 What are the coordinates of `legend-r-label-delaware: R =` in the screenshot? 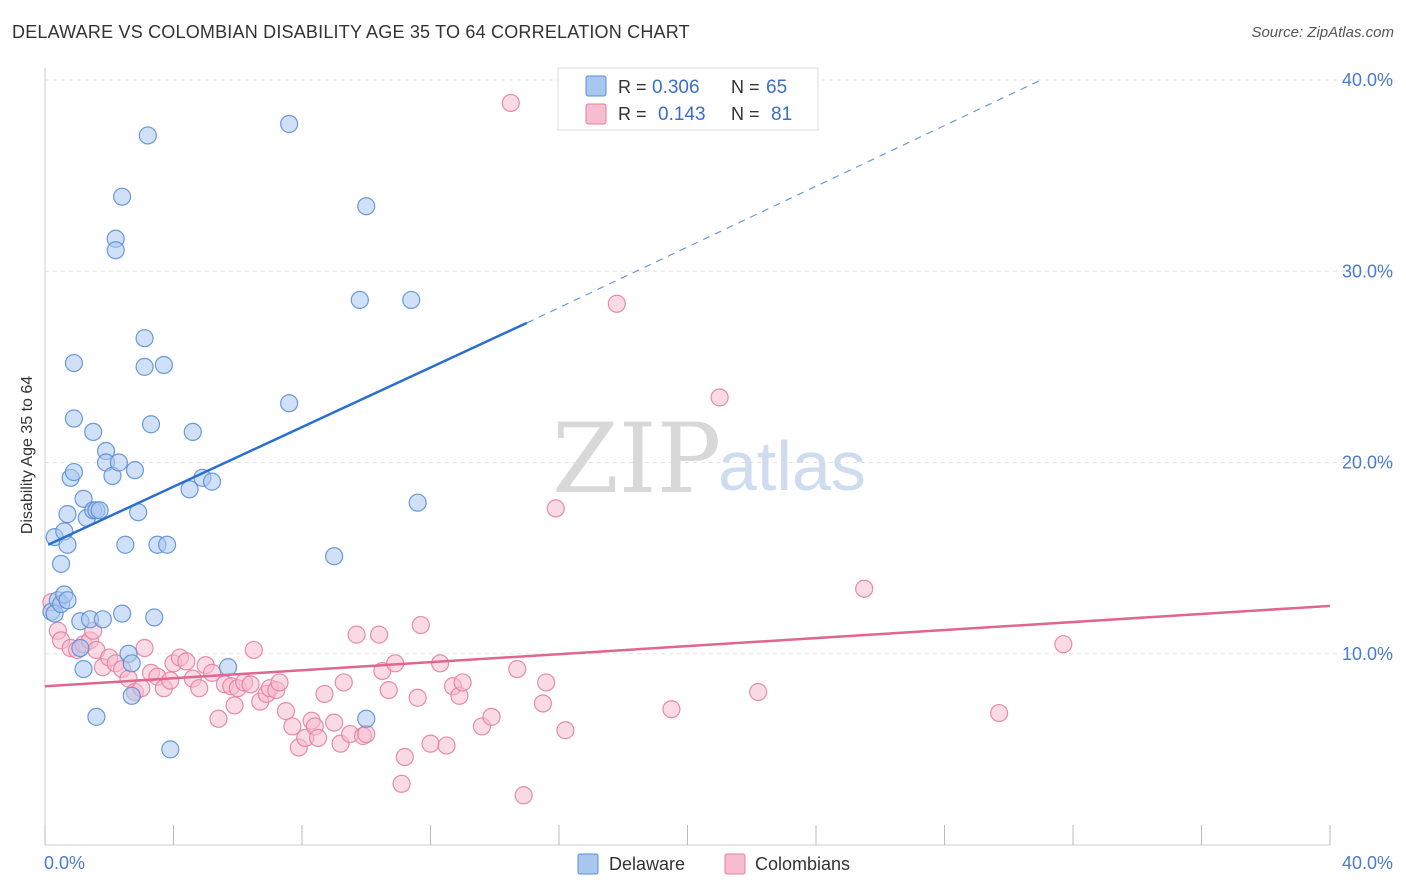 It's located at (632, 87).